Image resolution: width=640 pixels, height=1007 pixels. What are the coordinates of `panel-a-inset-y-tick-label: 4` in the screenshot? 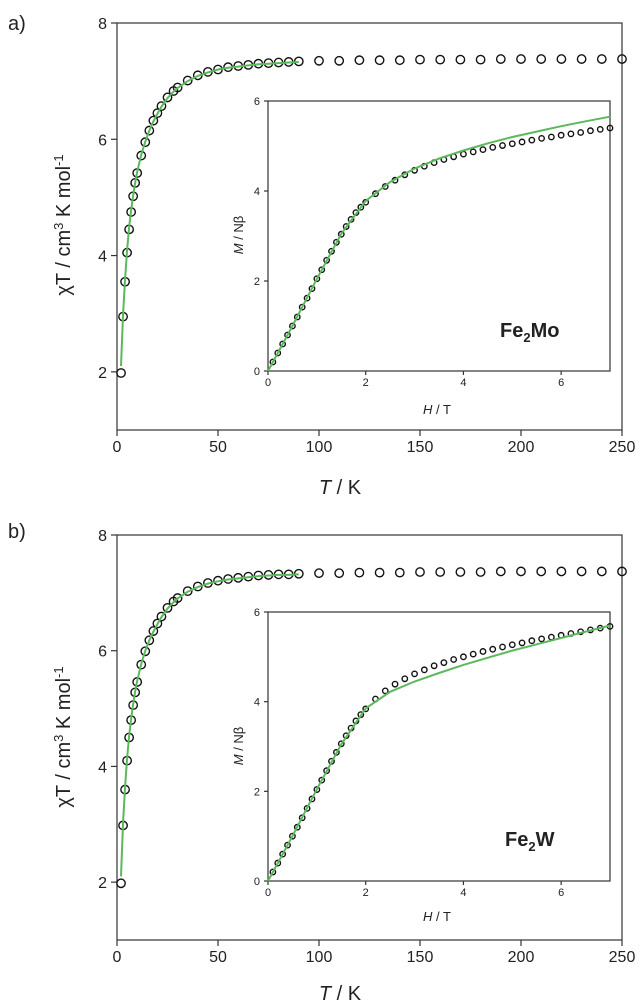 It's located at (257, 192).